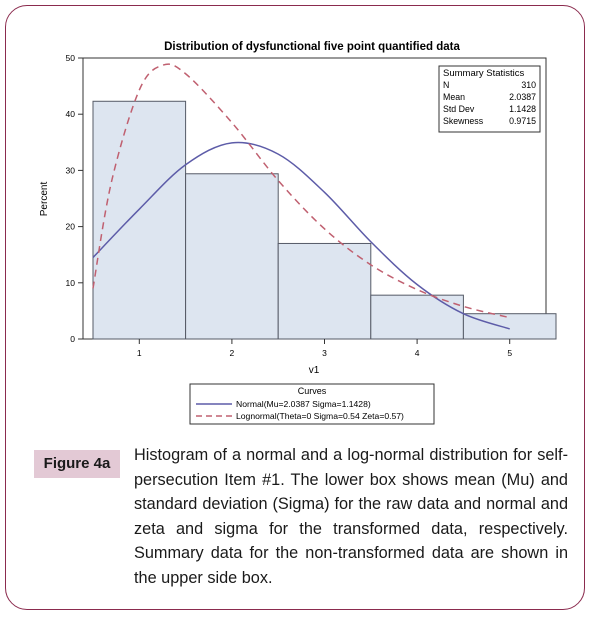 This screenshot has width=592, height=618. Describe the element at coordinates (232, 353) in the screenshot. I see `x-tick-label: 2` at that location.